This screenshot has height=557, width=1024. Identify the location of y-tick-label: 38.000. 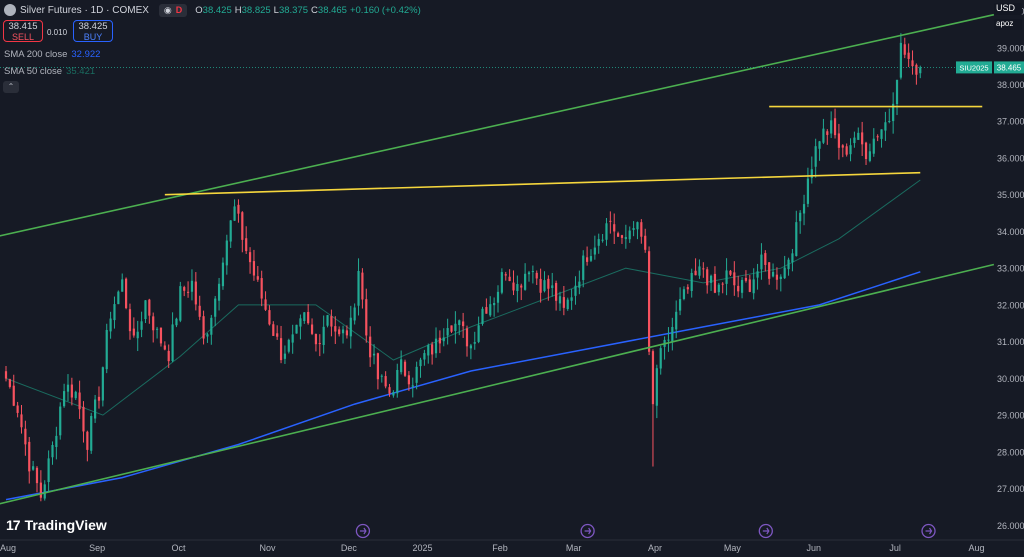
(1010, 85).